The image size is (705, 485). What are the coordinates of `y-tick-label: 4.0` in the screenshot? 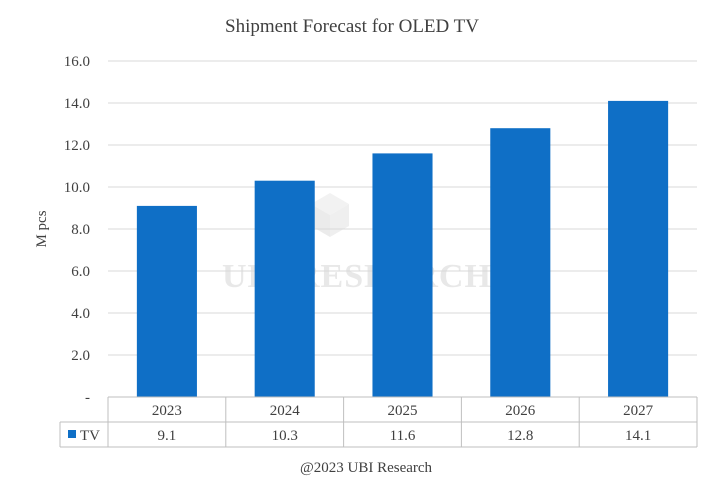 It's located at (80, 314).